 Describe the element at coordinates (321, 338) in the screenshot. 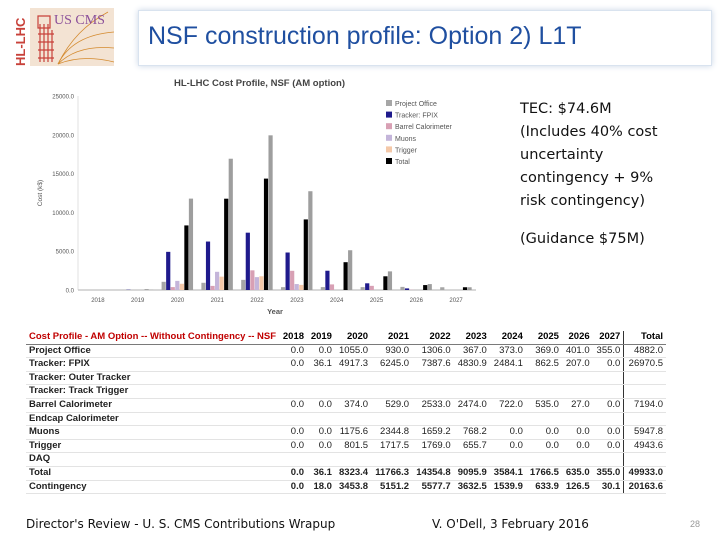

I see `column-header: 2019` at that location.